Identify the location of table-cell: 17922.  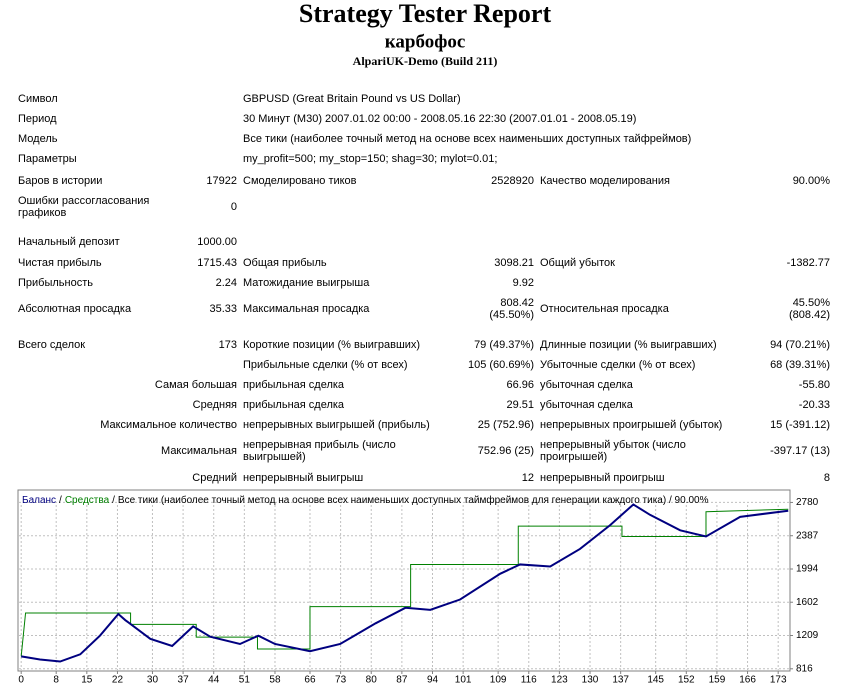
(221, 181).